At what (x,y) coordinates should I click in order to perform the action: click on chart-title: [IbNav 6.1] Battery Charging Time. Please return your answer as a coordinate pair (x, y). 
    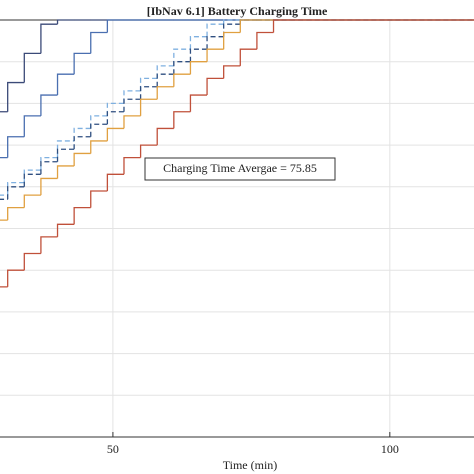
    Looking at the image, I should click on (237, 11).